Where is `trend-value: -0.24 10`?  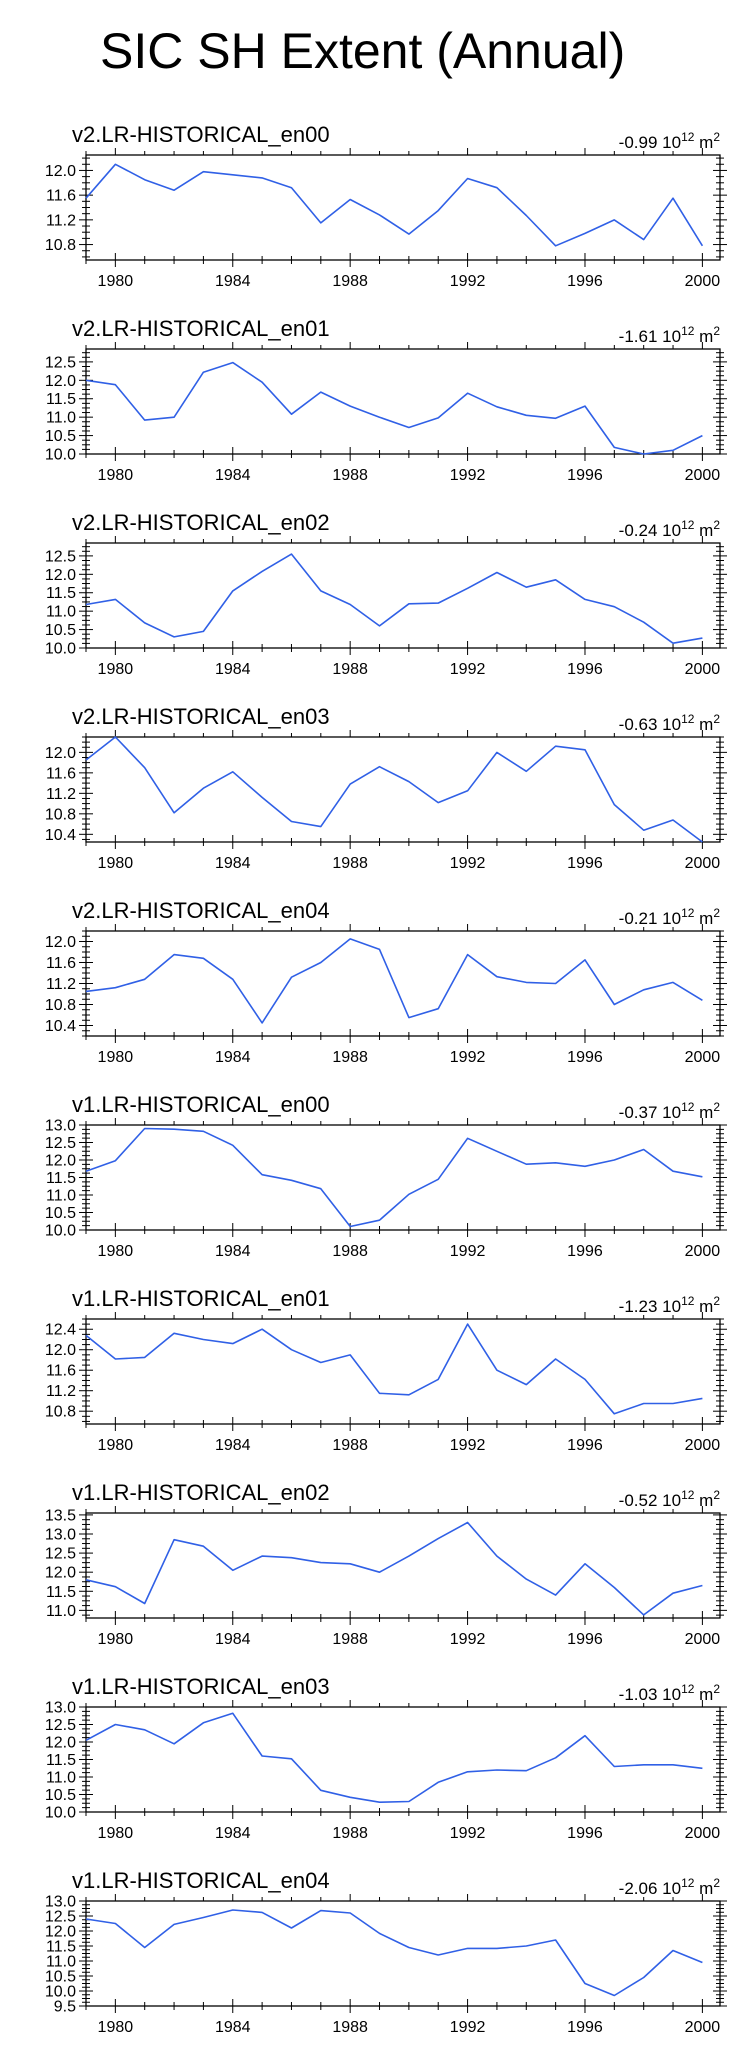
trend-value: -0.24 10 is located at coordinates (650, 530).